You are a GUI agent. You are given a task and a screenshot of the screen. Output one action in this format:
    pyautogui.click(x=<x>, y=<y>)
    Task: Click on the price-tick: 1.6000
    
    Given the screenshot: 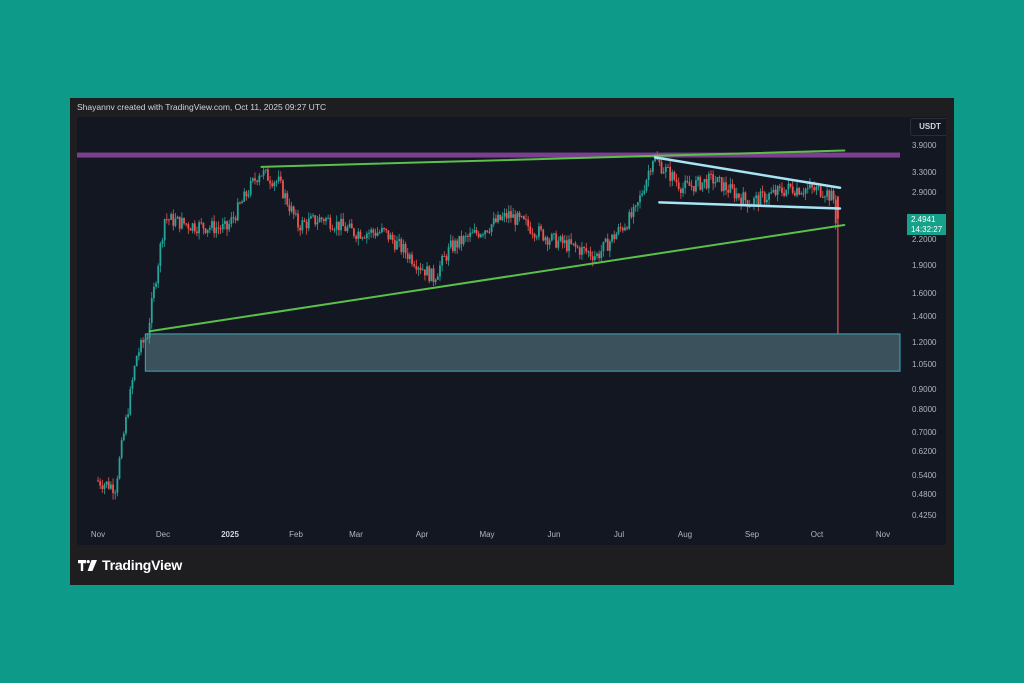 What is the action you would take?
    pyautogui.click(x=924, y=293)
    